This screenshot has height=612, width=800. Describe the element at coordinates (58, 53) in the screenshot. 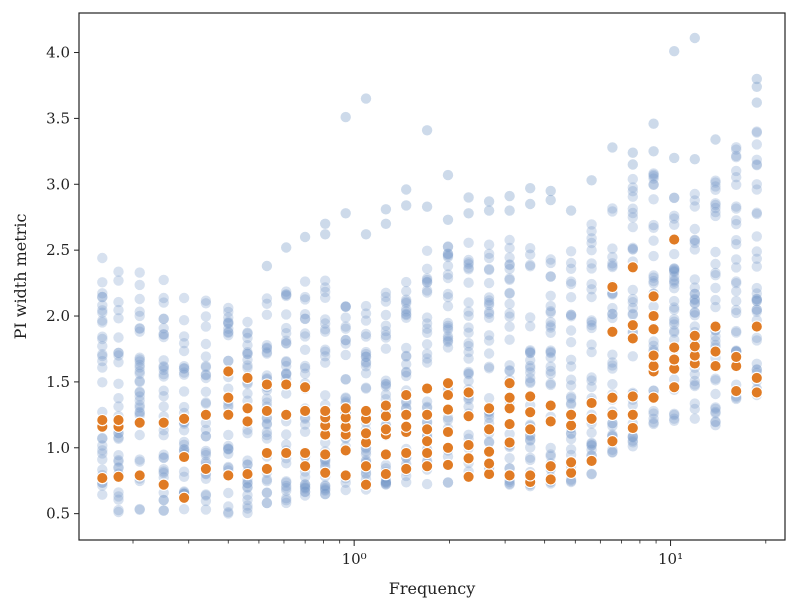

I see `y-tick-label: 4.0` at that location.